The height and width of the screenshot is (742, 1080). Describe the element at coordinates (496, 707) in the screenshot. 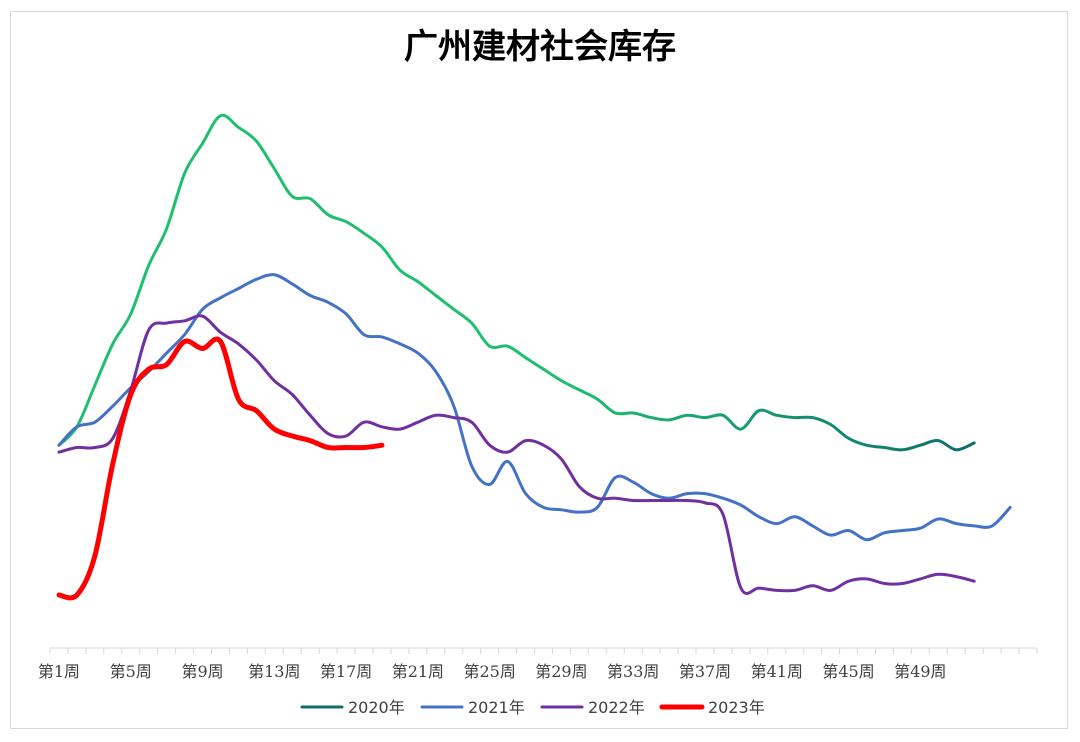

I see `legend-label: 2021年` at that location.